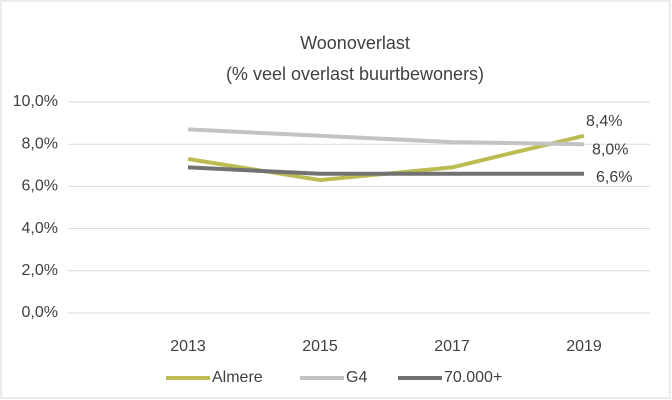 Image resolution: width=672 pixels, height=400 pixels. What do you see at coordinates (40, 228) in the screenshot?
I see `y-tick-label: 4,0%` at bounding box center [40, 228].